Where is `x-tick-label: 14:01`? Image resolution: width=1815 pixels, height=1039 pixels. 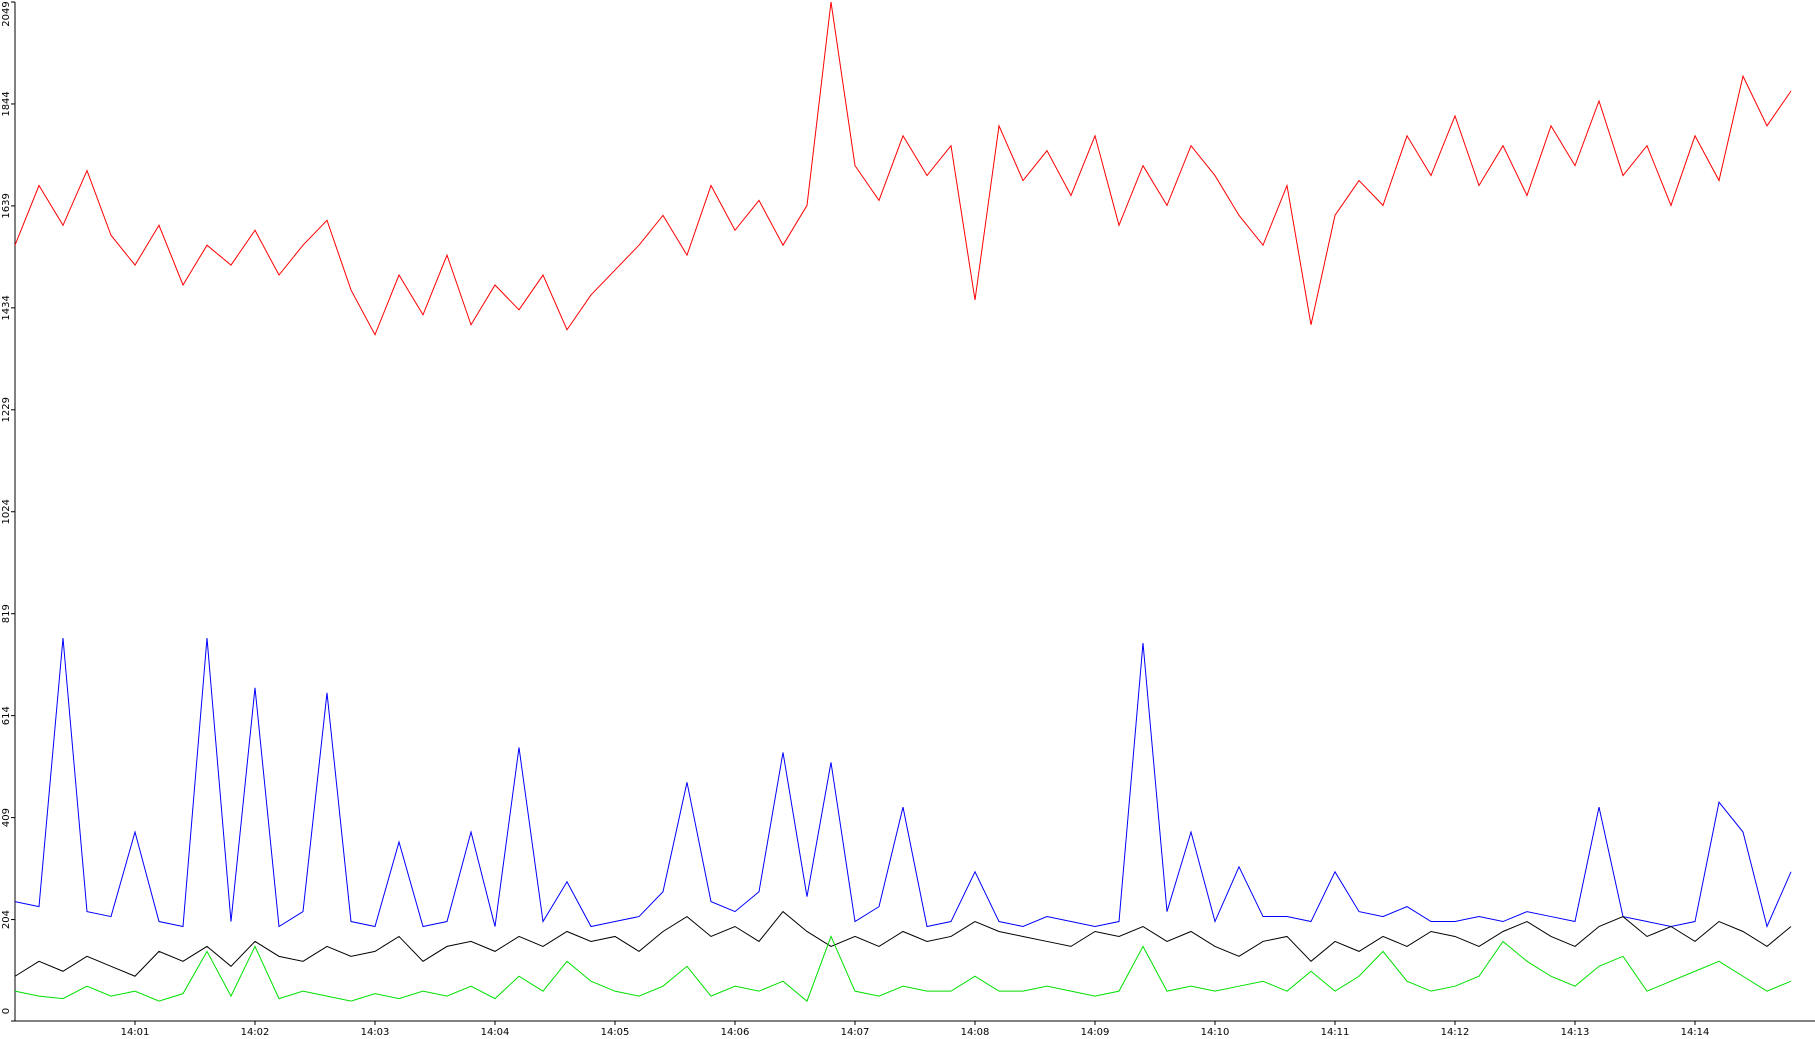 x-tick-label: 14:01 is located at coordinates (135, 1032).